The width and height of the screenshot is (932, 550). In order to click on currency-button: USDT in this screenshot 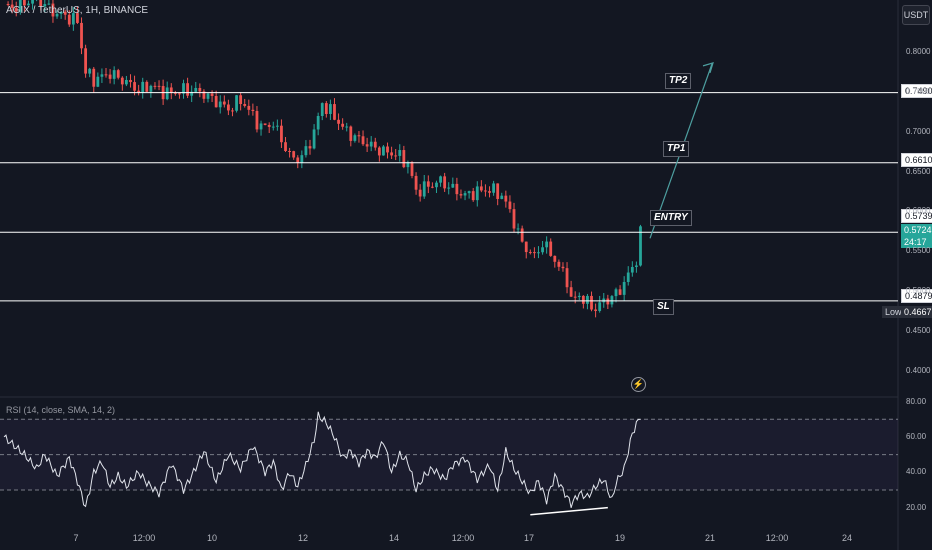, I will do `click(916, 15)`.